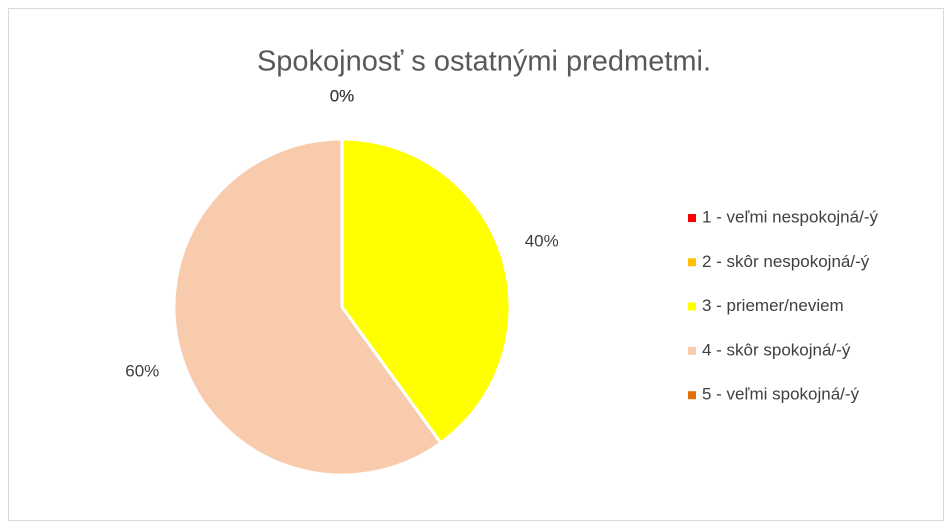 The height and width of the screenshot is (529, 952). Describe the element at coordinates (484, 62) in the screenshot. I see `chart-title: Spokojnosť s ostatnými predmetmi.` at that location.